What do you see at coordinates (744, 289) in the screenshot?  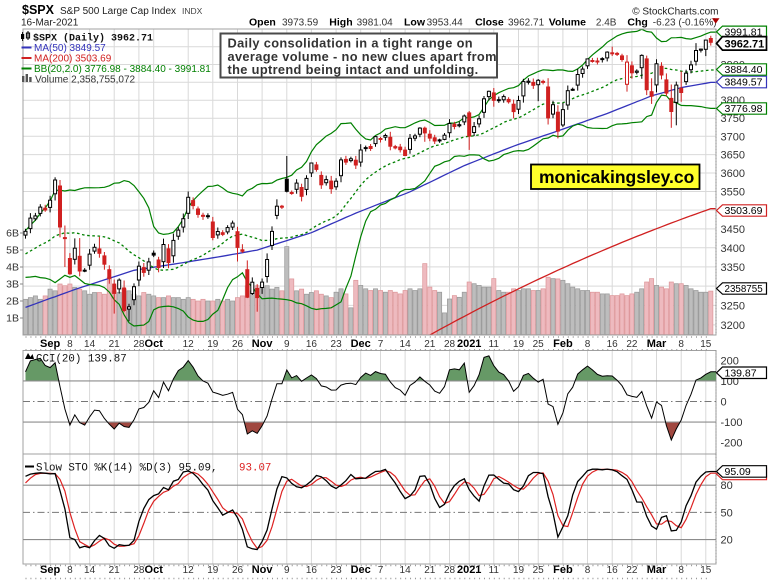 I see `svg-text: 2358755` at bounding box center [744, 289].